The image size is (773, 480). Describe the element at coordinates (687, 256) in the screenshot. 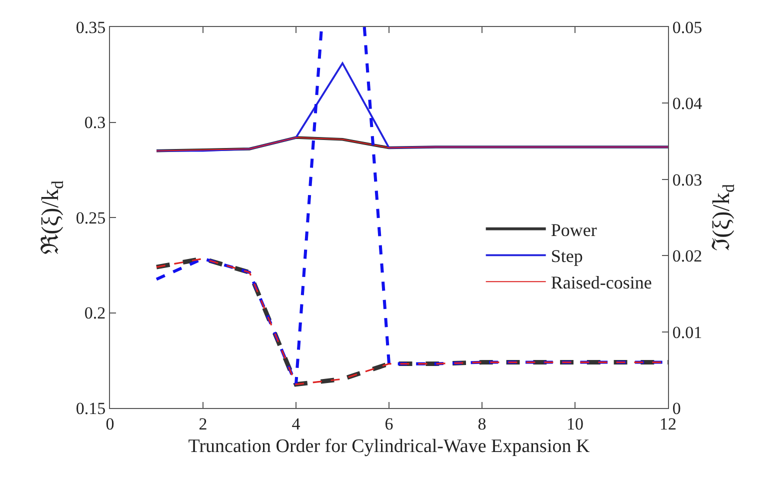

I see `y2-tick-label: 0.02` at that location.